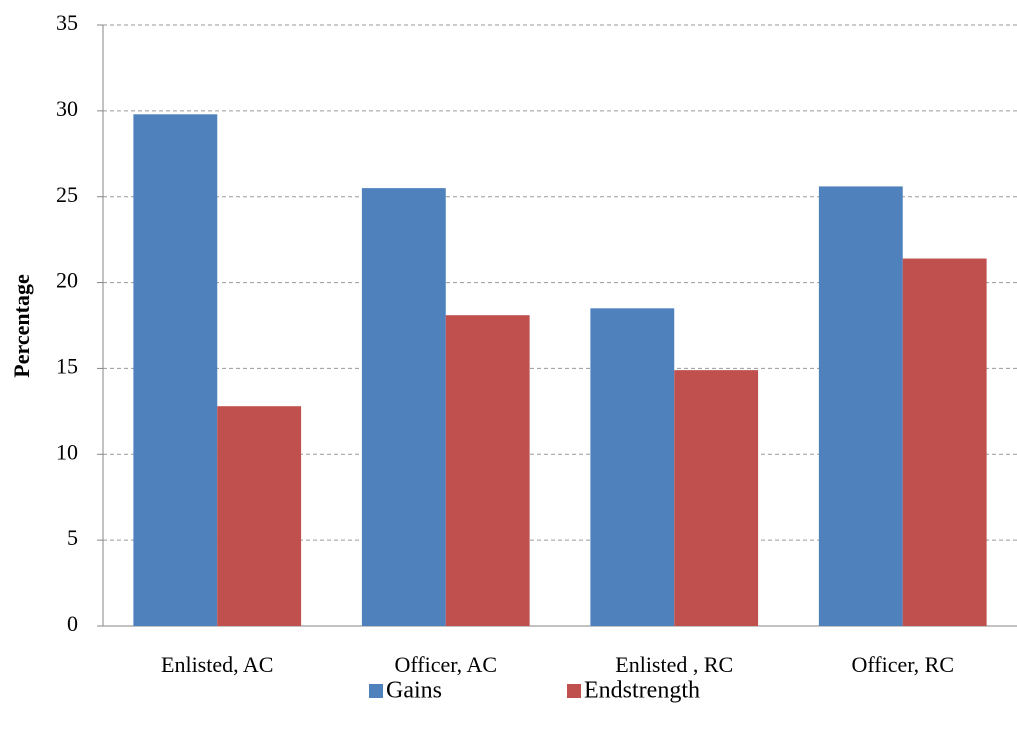 The image size is (1017, 737). What do you see at coordinates (72, 537) in the screenshot?
I see `y-tick-label: 5` at bounding box center [72, 537].